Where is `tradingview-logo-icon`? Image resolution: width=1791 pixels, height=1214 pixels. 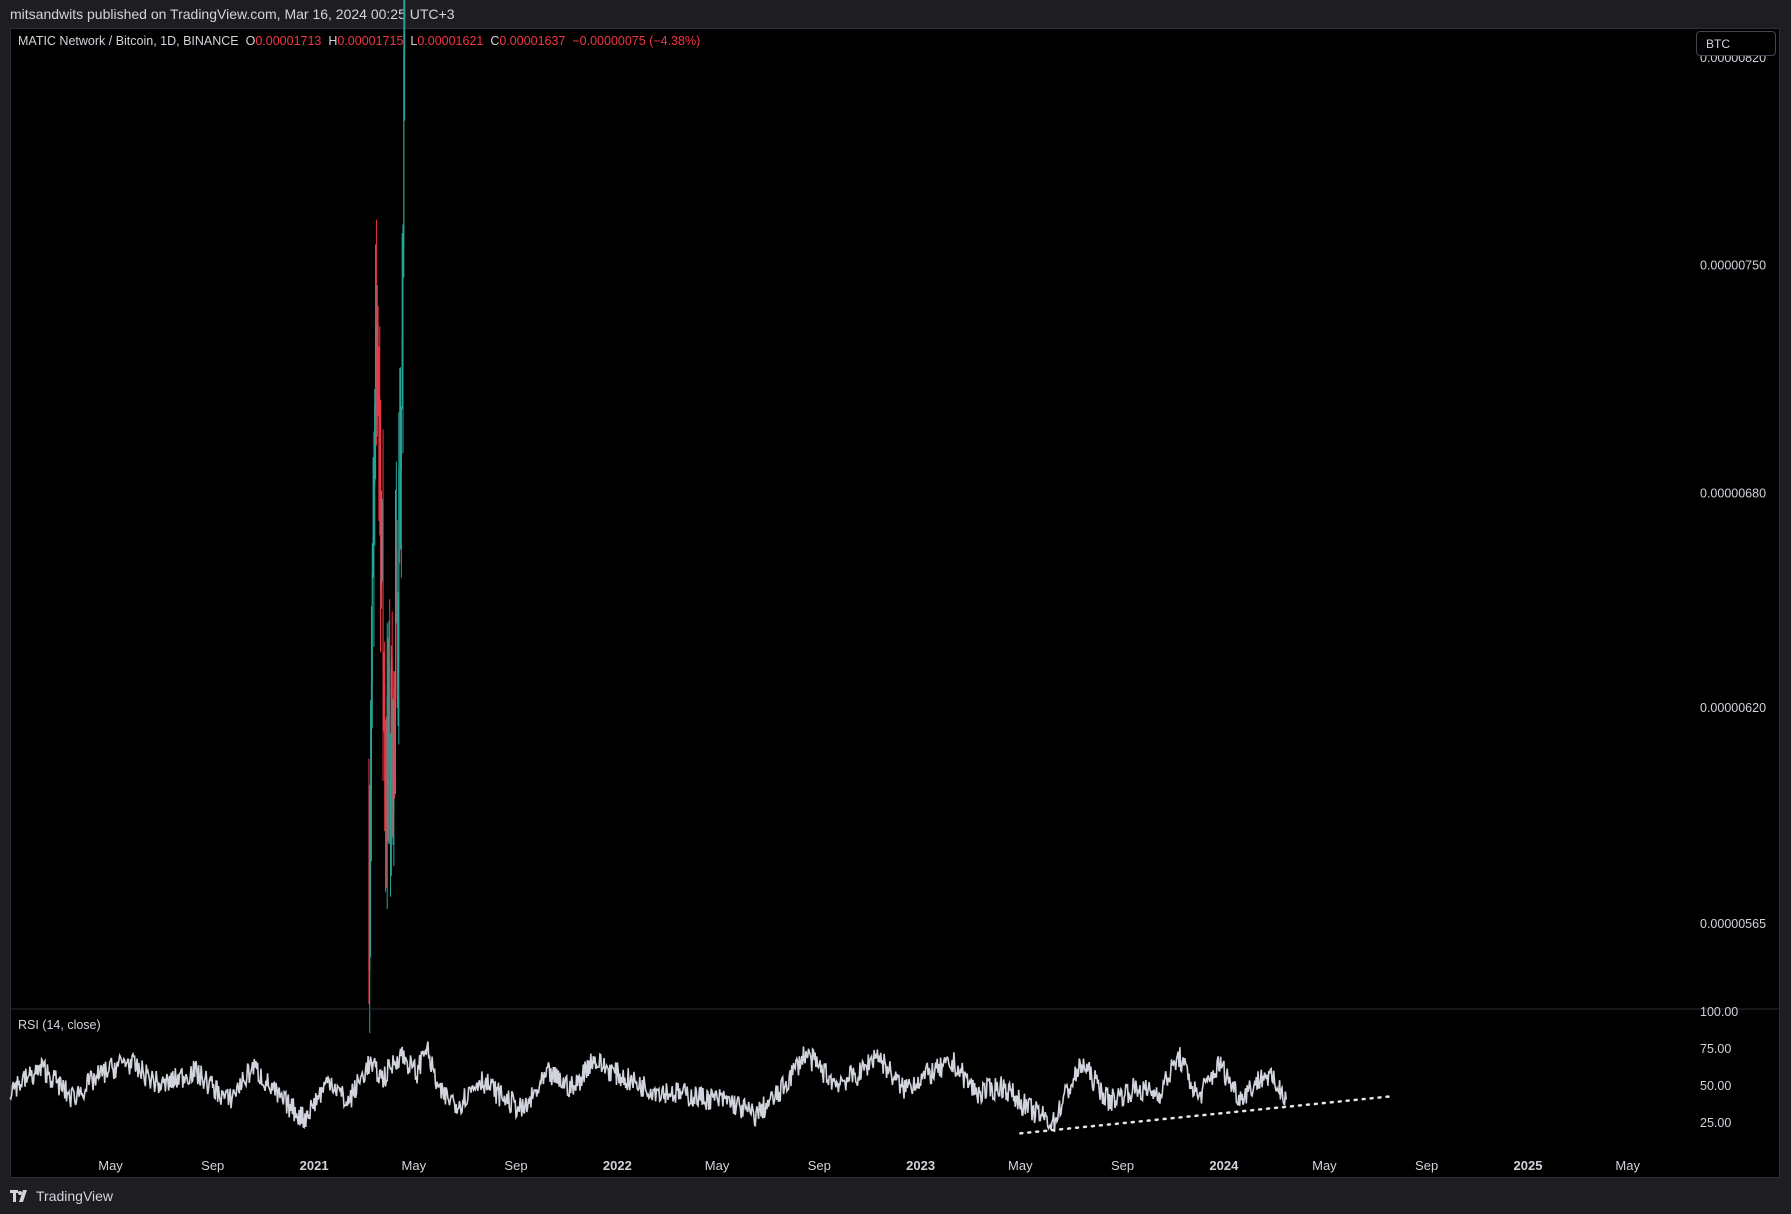
tradingview-logo-icon is located at coordinates (20, 1196).